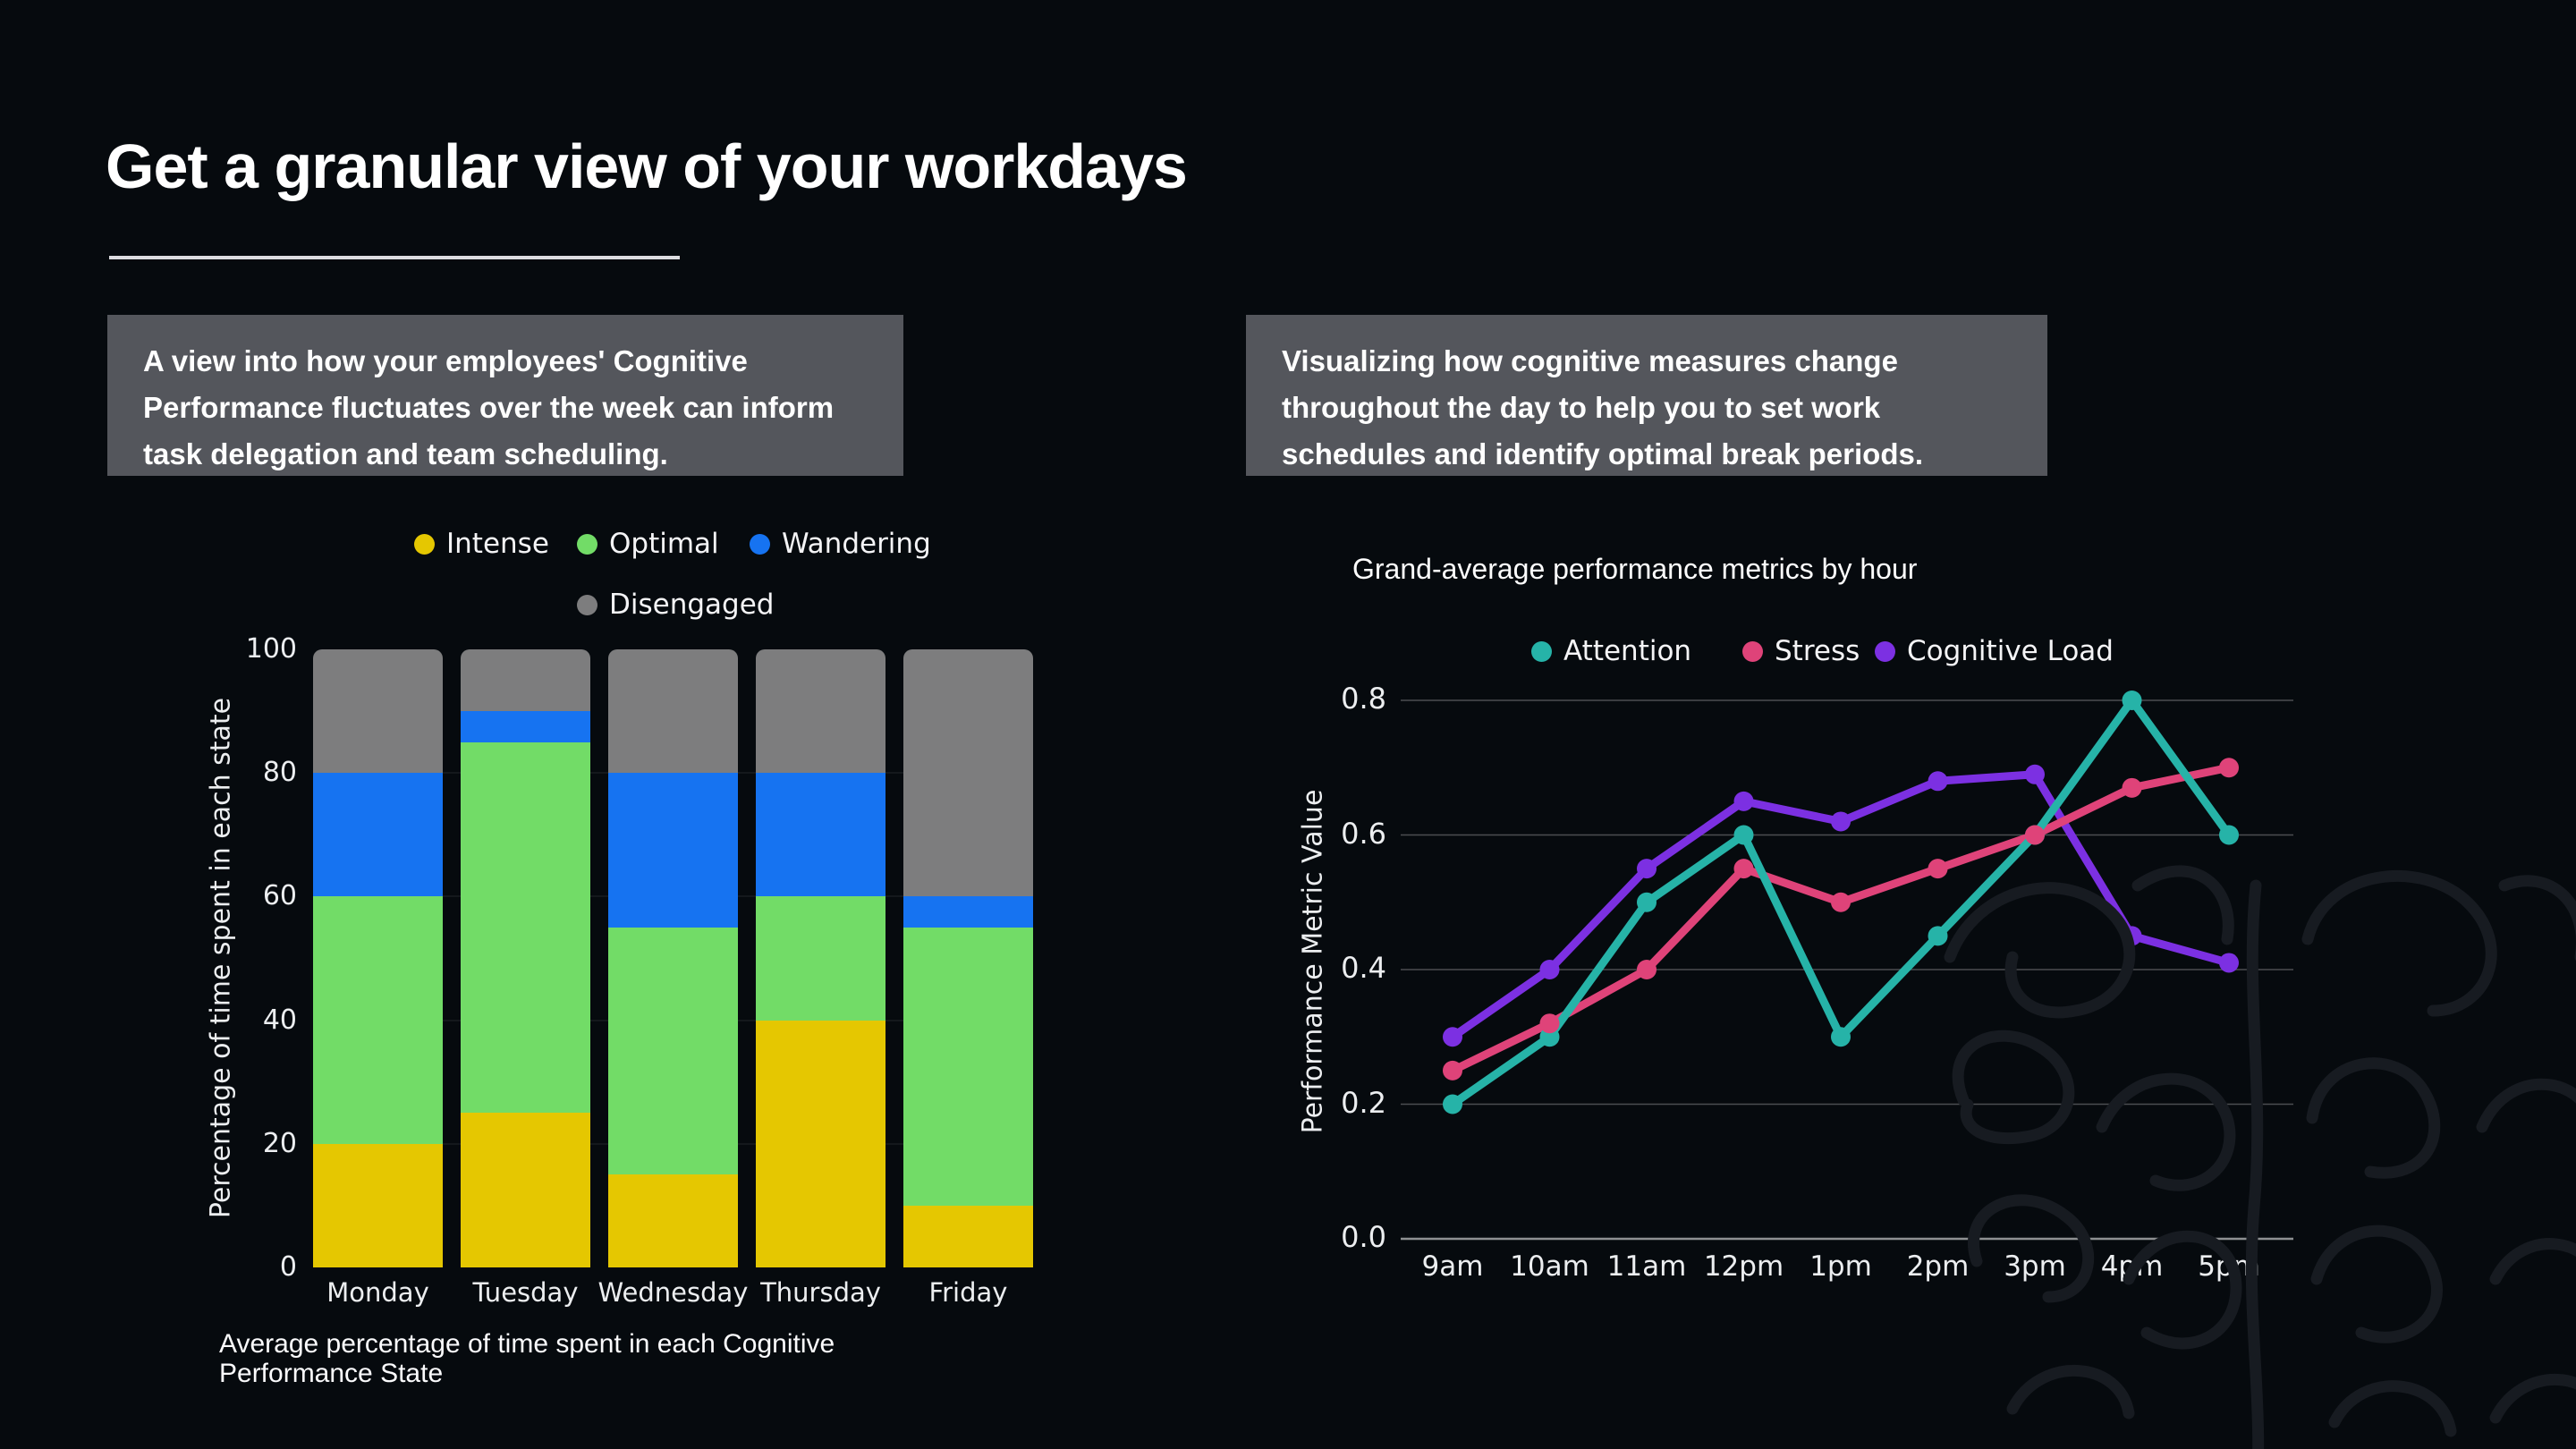 This screenshot has height=1449, width=2576. What do you see at coordinates (1541, 651) in the screenshot?
I see `attention-legend-swatch` at bounding box center [1541, 651].